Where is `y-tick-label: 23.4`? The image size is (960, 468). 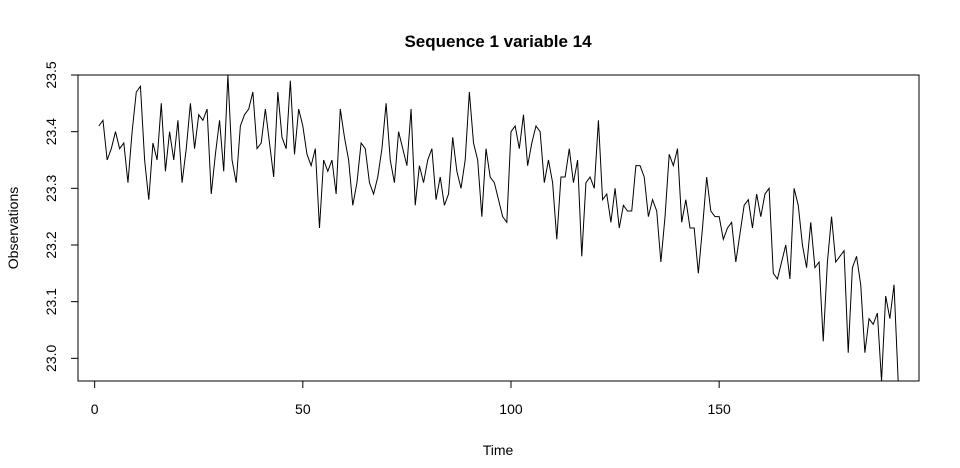
y-tick-label: 23.4 is located at coordinates (51, 131).